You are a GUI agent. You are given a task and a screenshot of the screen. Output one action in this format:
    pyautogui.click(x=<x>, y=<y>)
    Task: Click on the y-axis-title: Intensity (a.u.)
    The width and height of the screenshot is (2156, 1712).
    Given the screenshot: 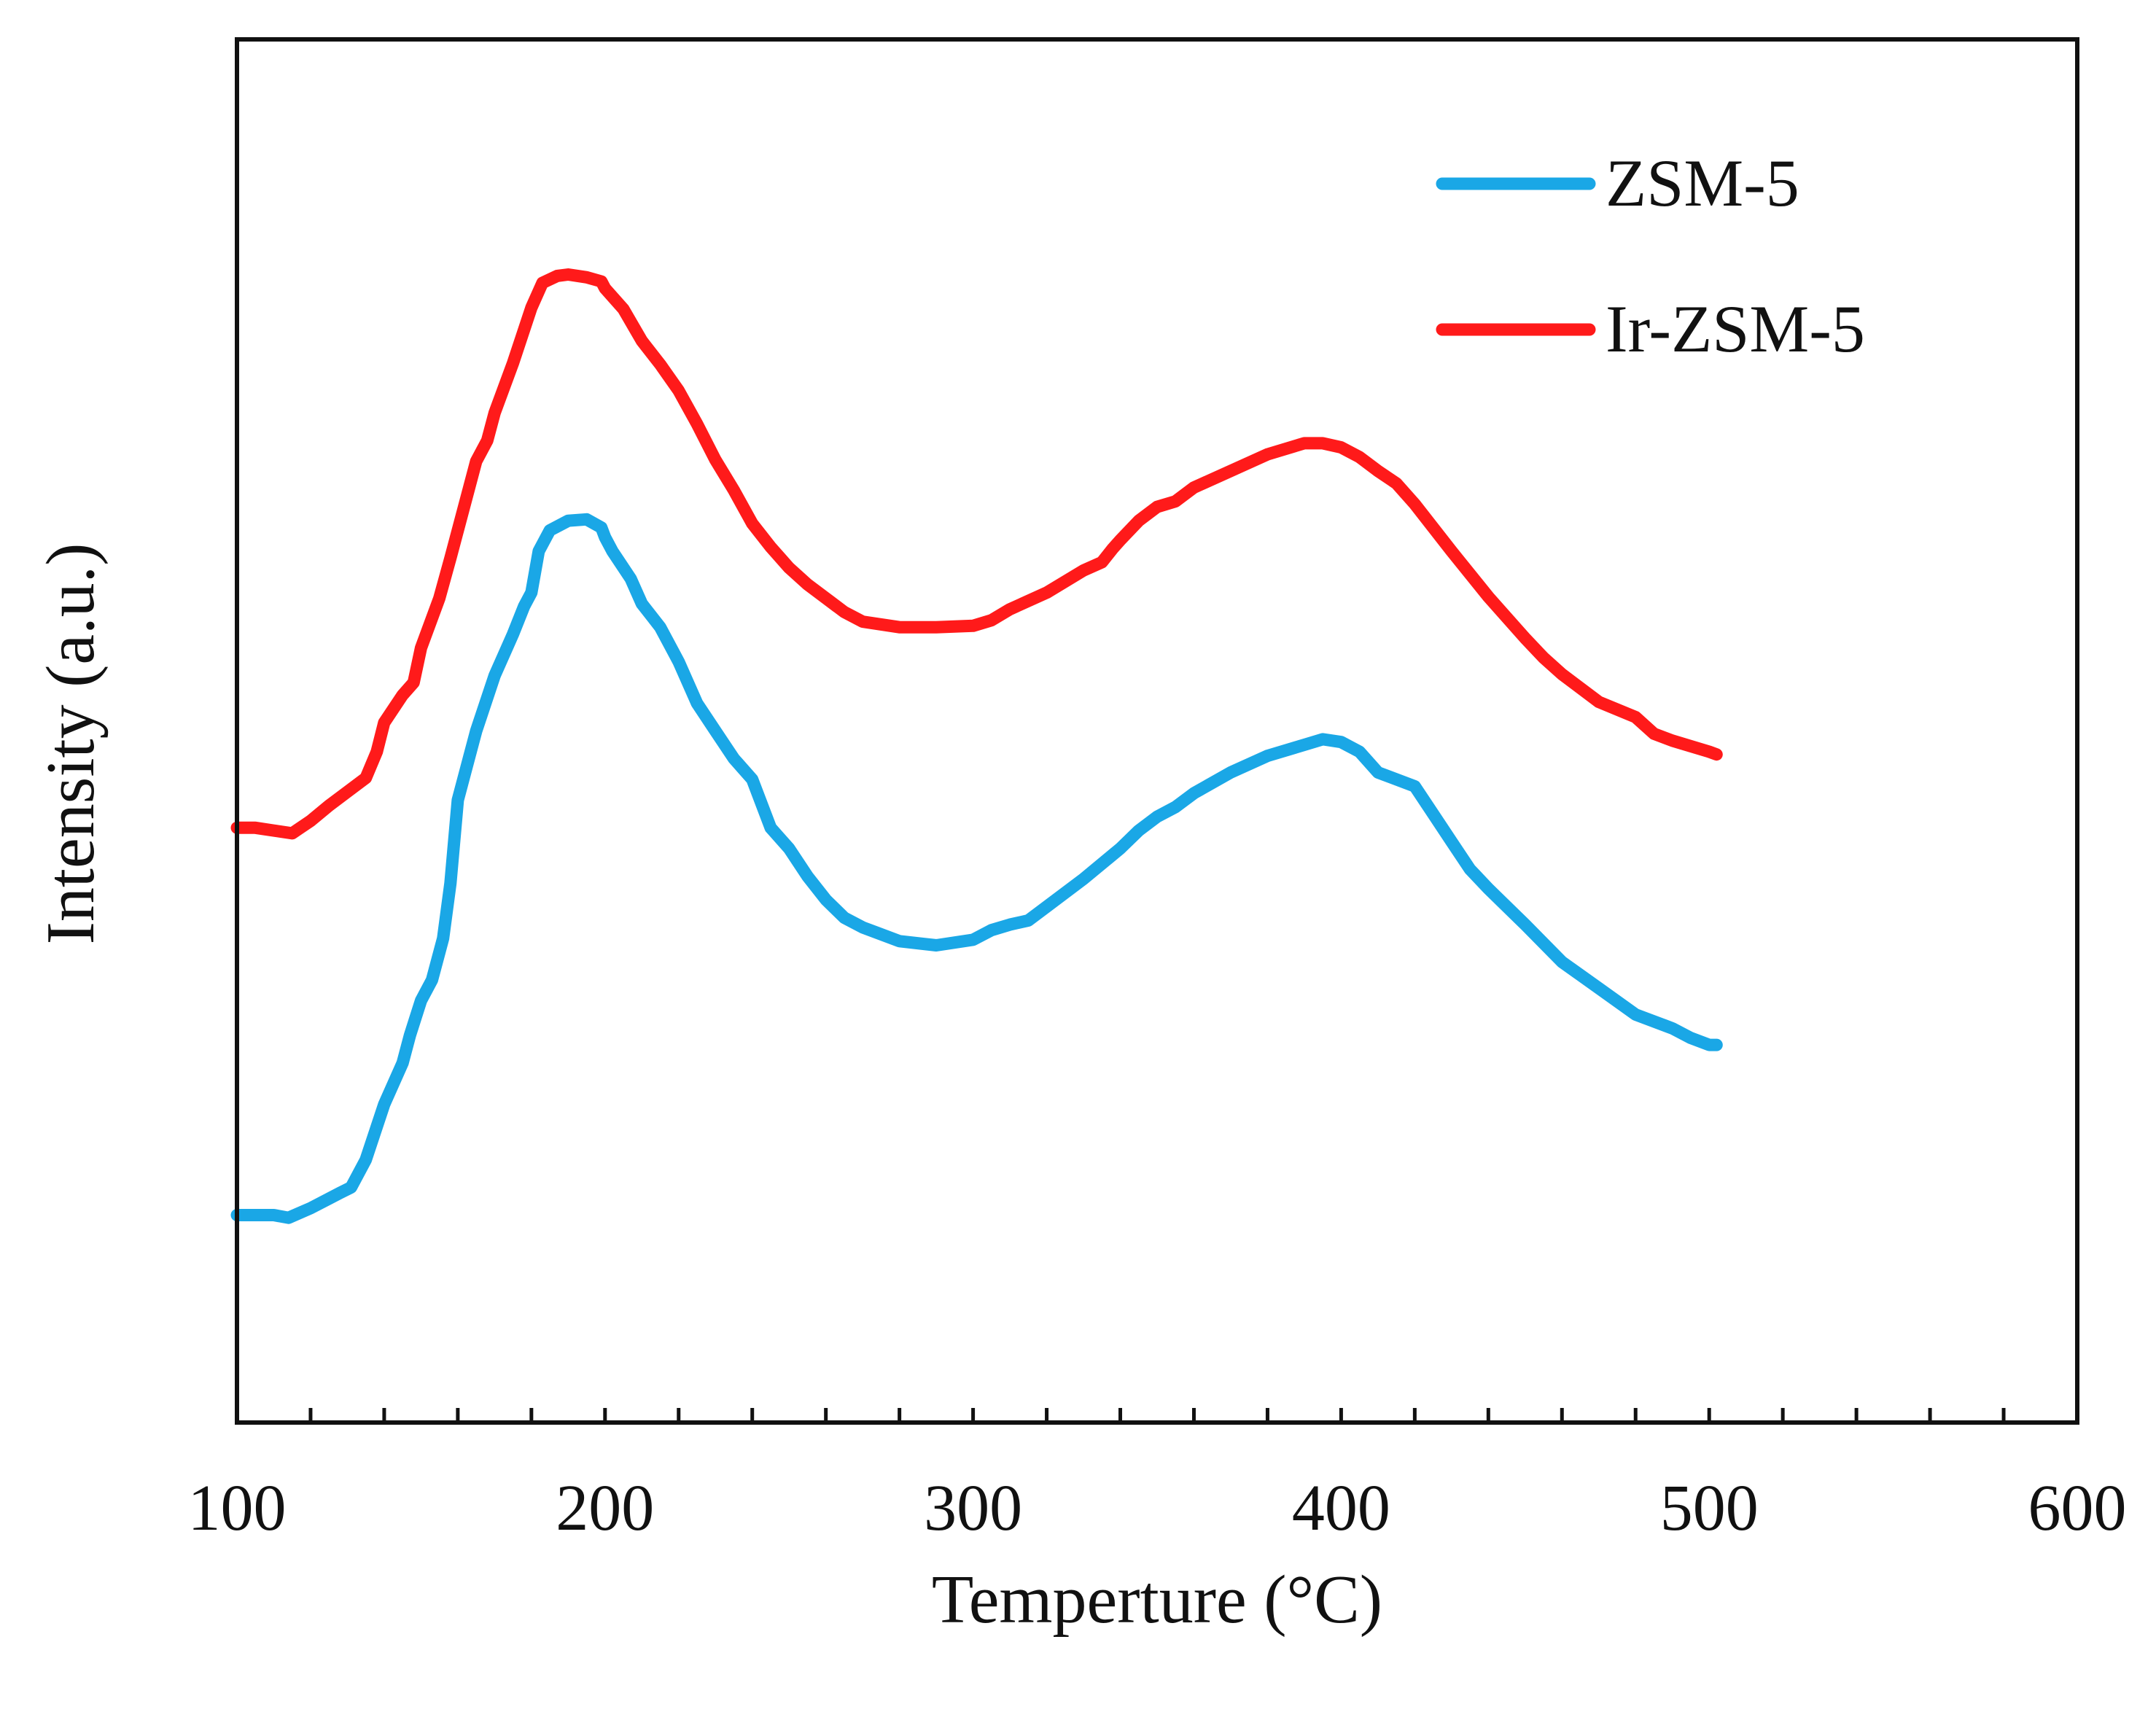 What is the action you would take?
    pyautogui.click(x=71, y=744)
    